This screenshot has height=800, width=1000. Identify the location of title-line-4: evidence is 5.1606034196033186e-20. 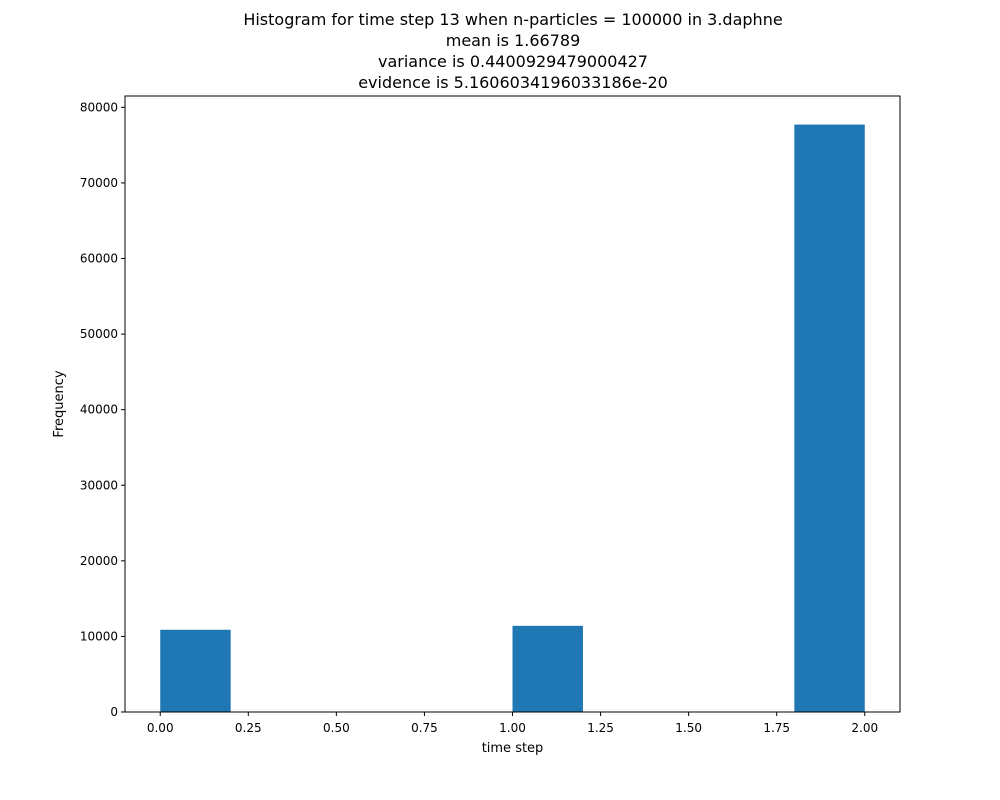
(513, 82).